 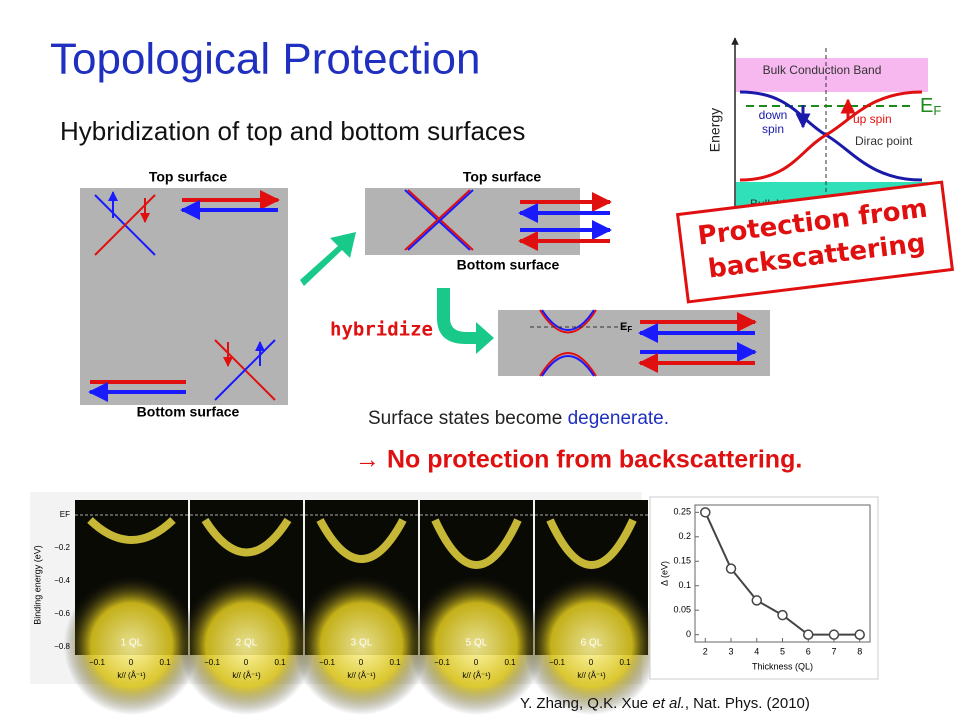 I want to click on panel-label: 5 QL, so click(x=477, y=643).